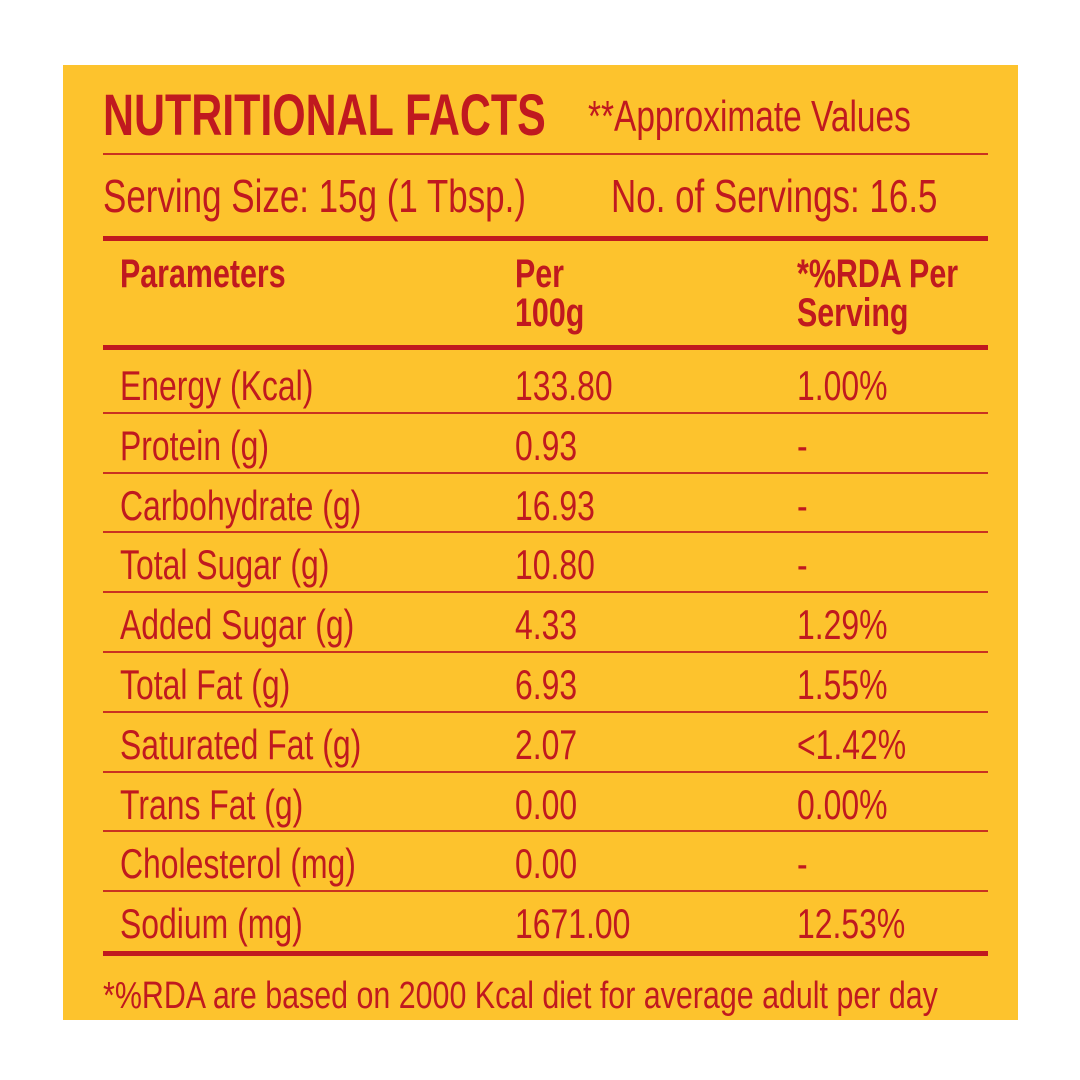 The width and height of the screenshot is (1080, 1080). What do you see at coordinates (851, 924) in the screenshot?
I see `row-value: 12.53%` at bounding box center [851, 924].